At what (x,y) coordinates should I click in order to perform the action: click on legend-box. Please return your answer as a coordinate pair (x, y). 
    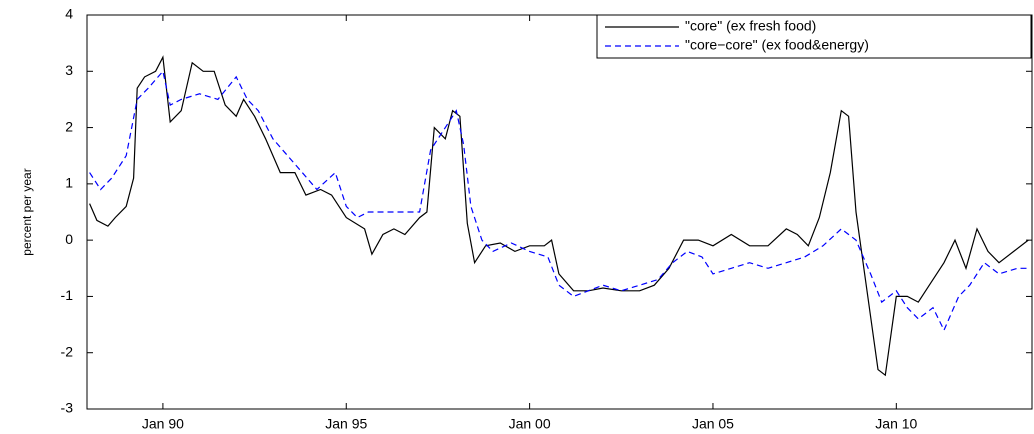
    Looking at the image, I should click on (814, 36).